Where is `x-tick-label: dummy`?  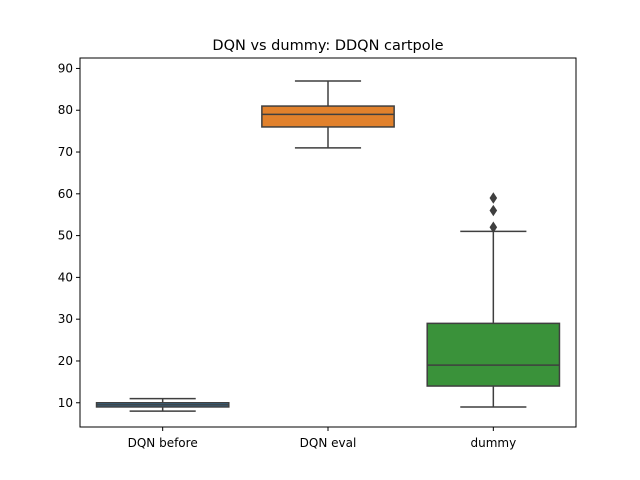 x-tick-label: dummy is located at coordinates (493, 443).